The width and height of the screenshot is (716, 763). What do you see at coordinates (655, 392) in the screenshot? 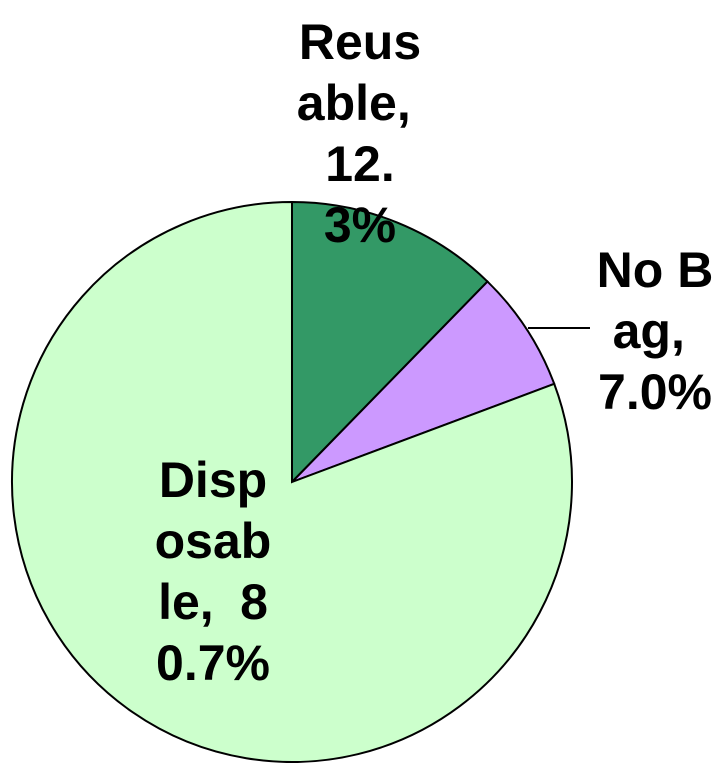
I see `value-label: 7.0%` at bounding box center [655, 392].